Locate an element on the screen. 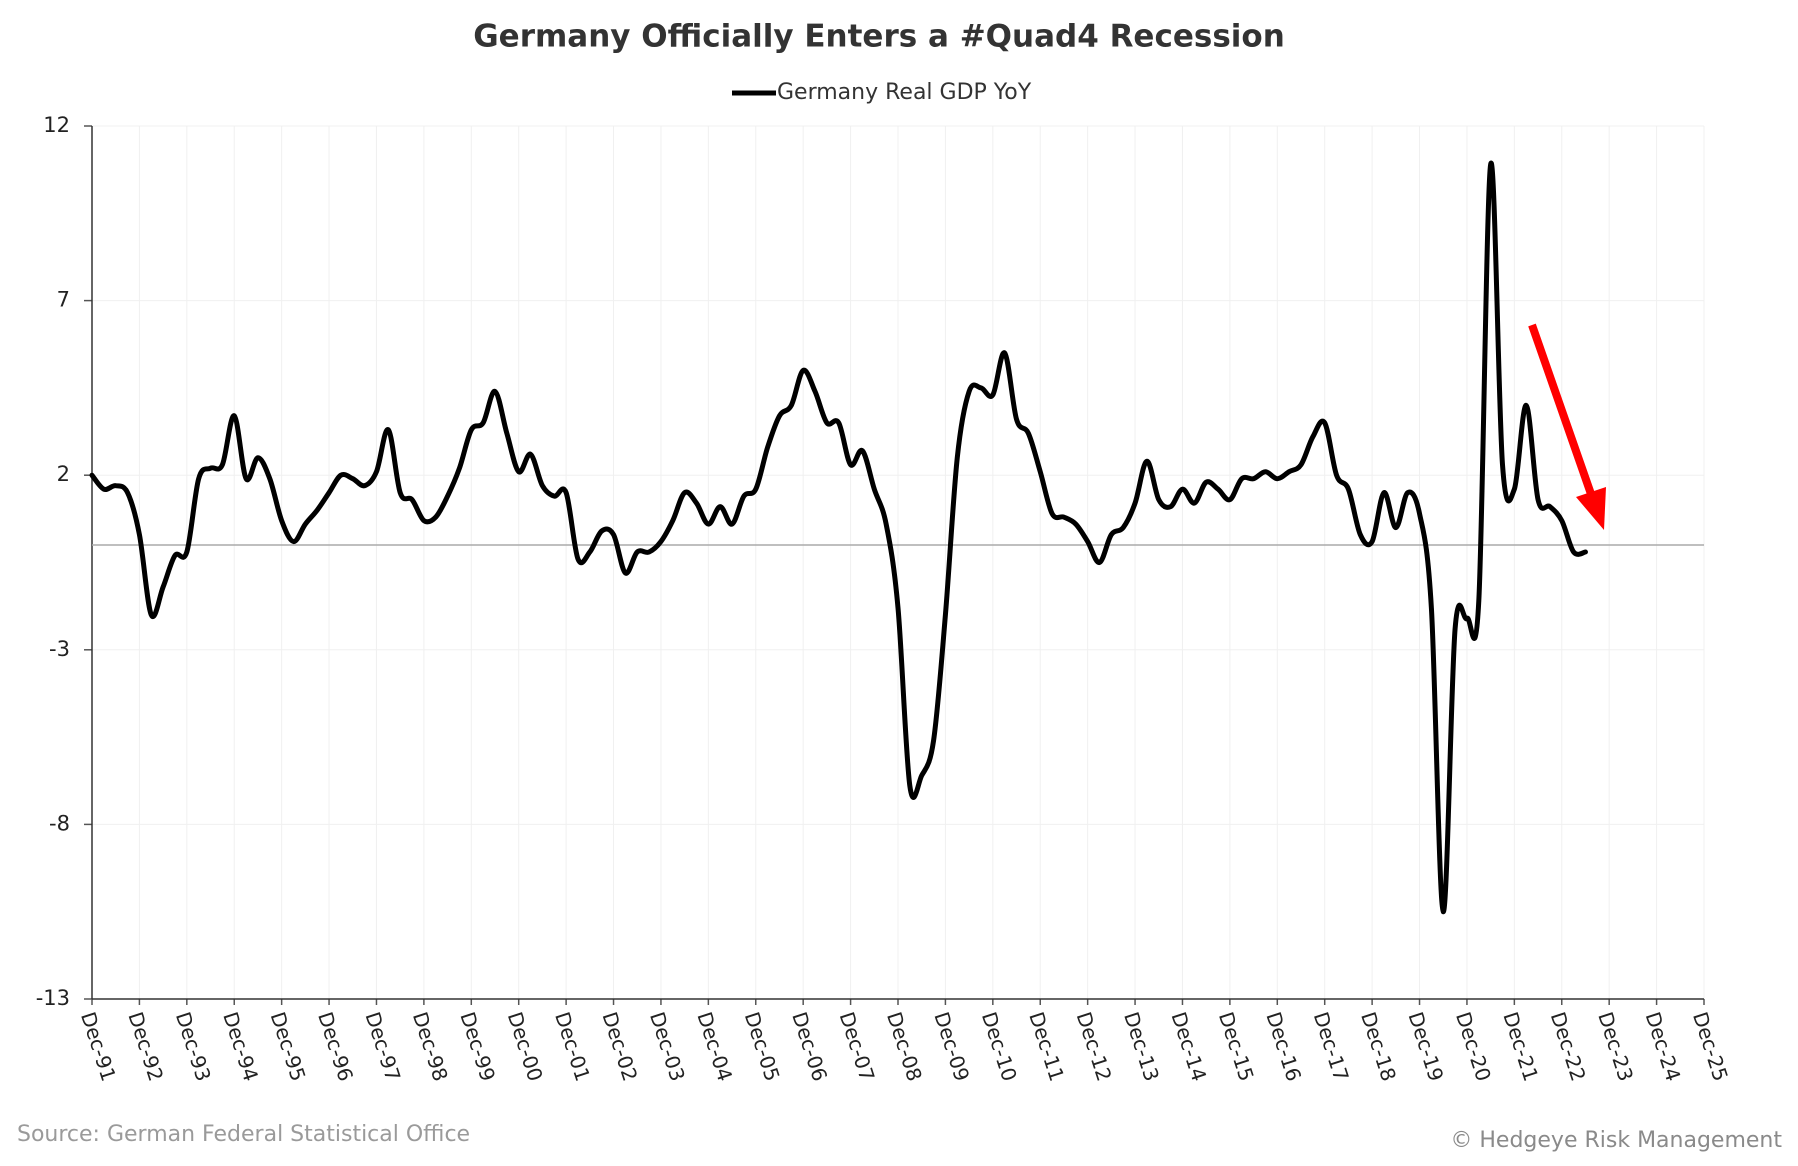  x-tick-label: Dec-05 is located at coordinates (762, 1046).